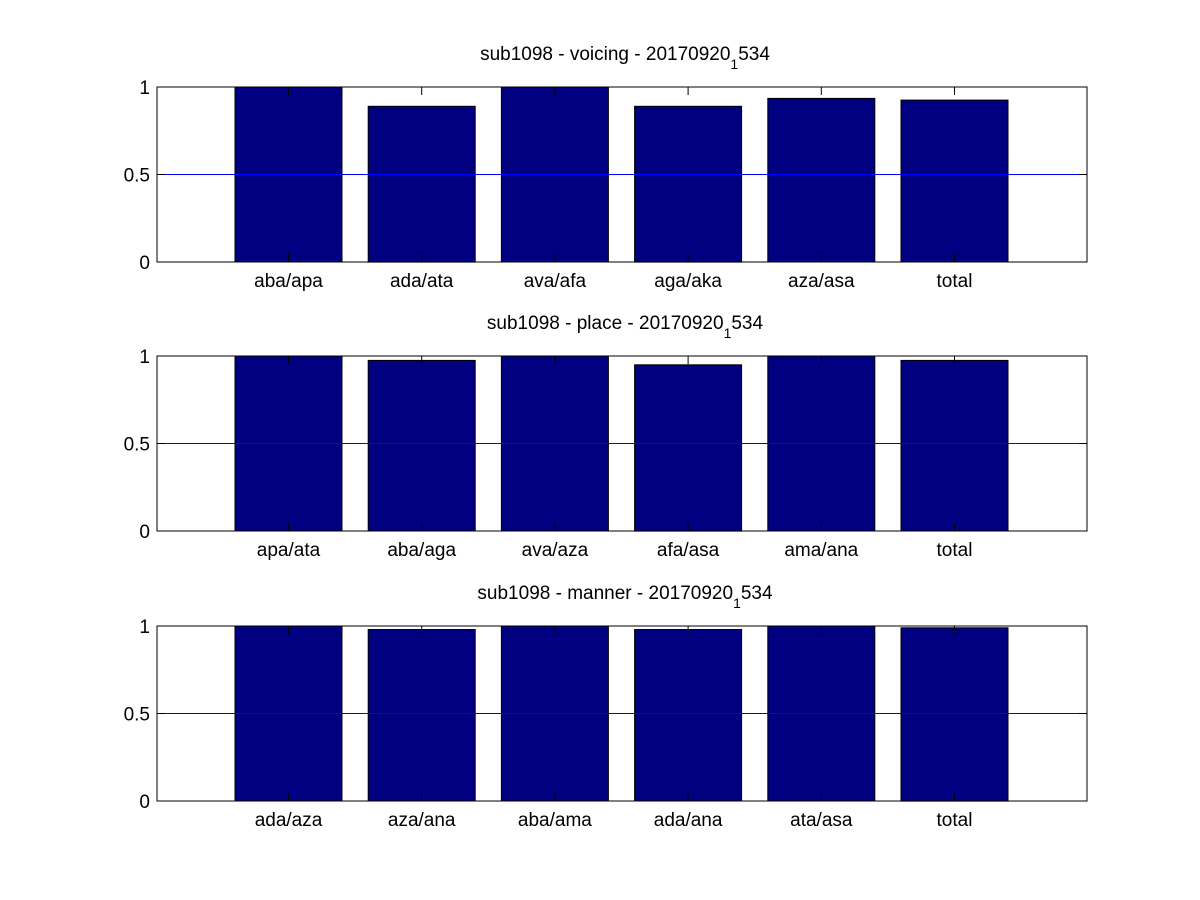 The image size is (1200, 900). Describe the element at coordinates (688, 448) in the screenshot. I see `bar-afa-asa` at that location.